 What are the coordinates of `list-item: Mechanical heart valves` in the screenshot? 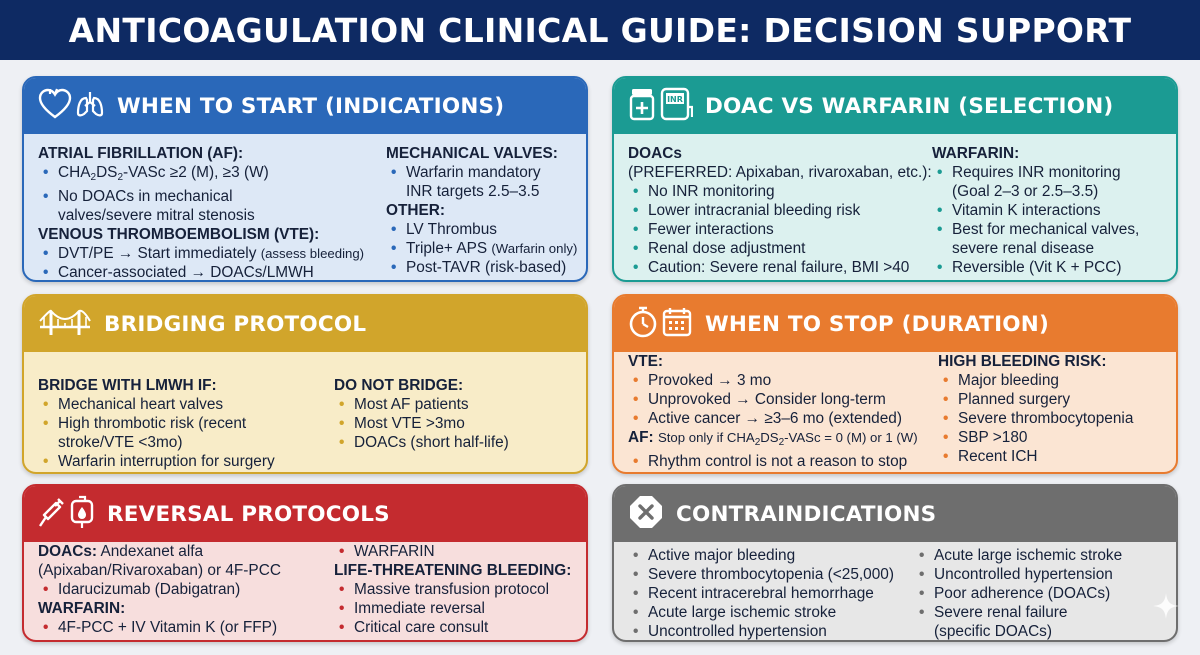 It's located at (188, 404).